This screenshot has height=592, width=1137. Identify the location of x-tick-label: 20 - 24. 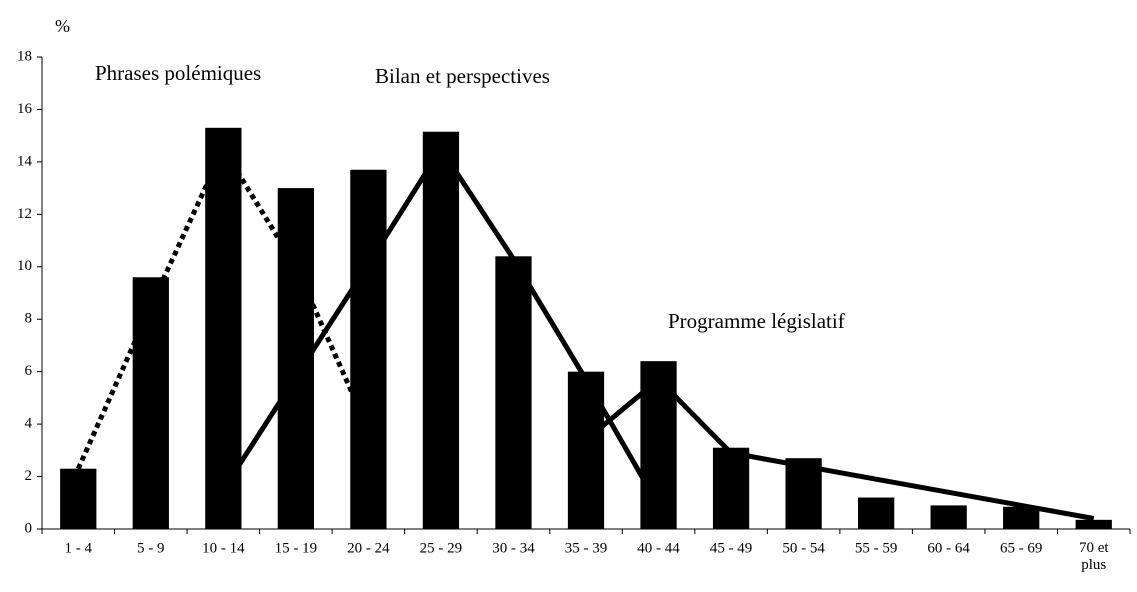
(368, 548).